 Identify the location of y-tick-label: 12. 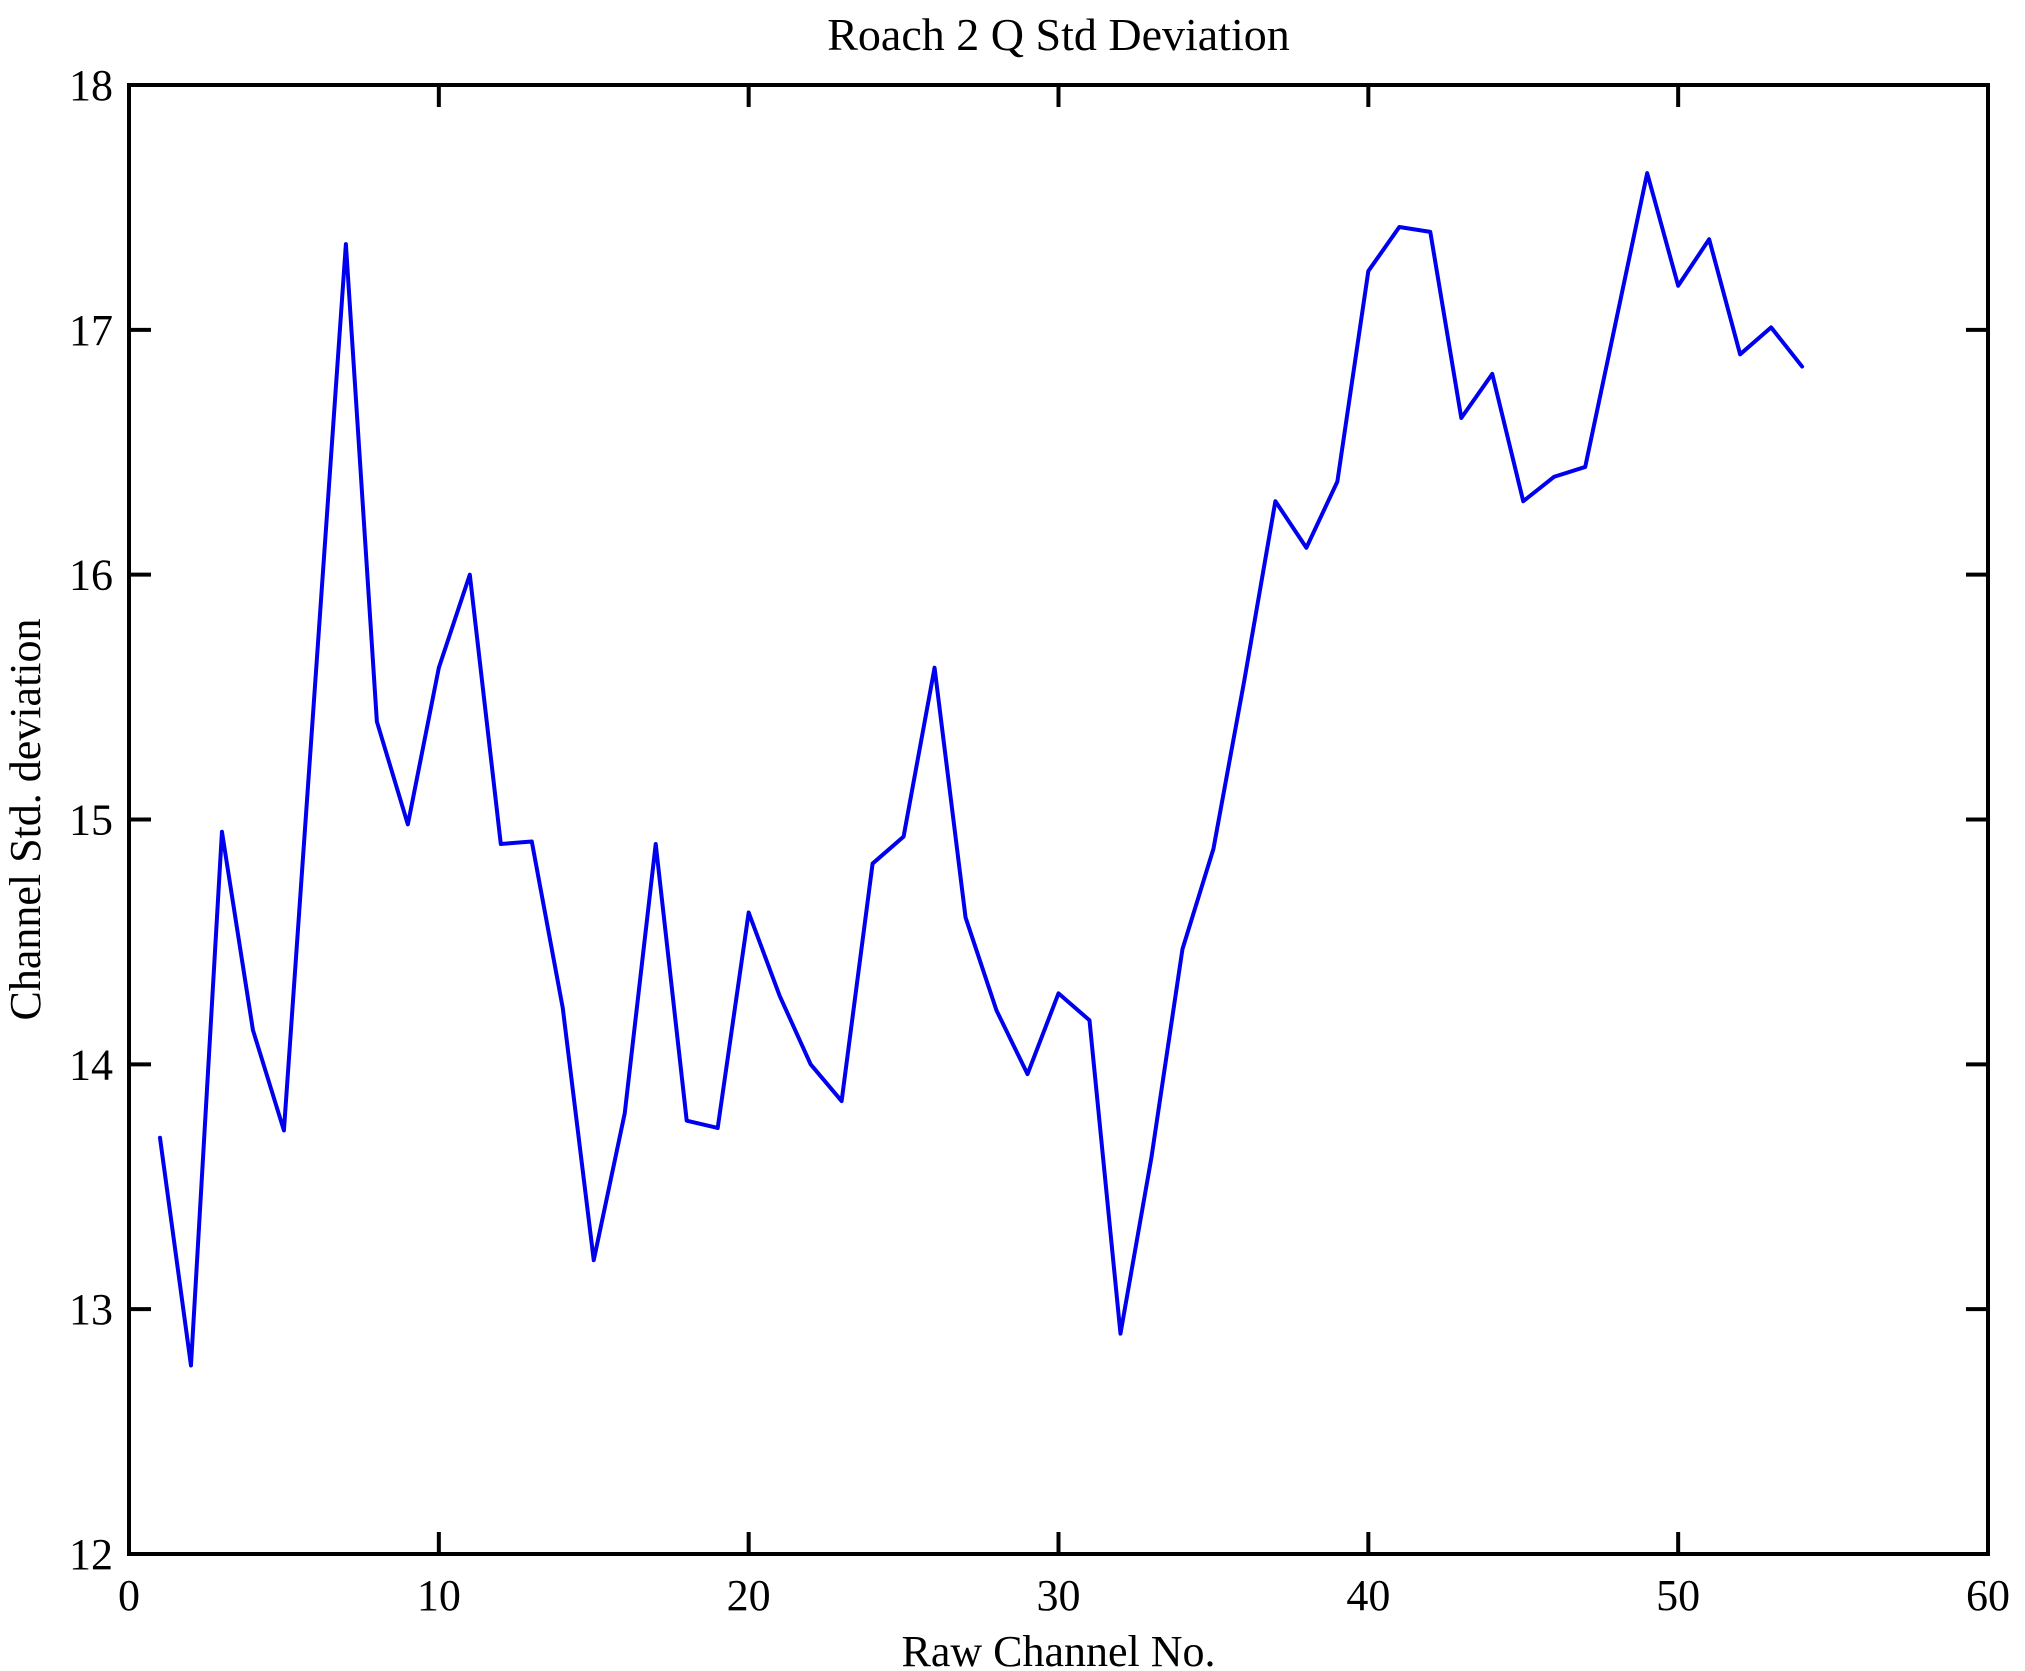
(91, 1554).